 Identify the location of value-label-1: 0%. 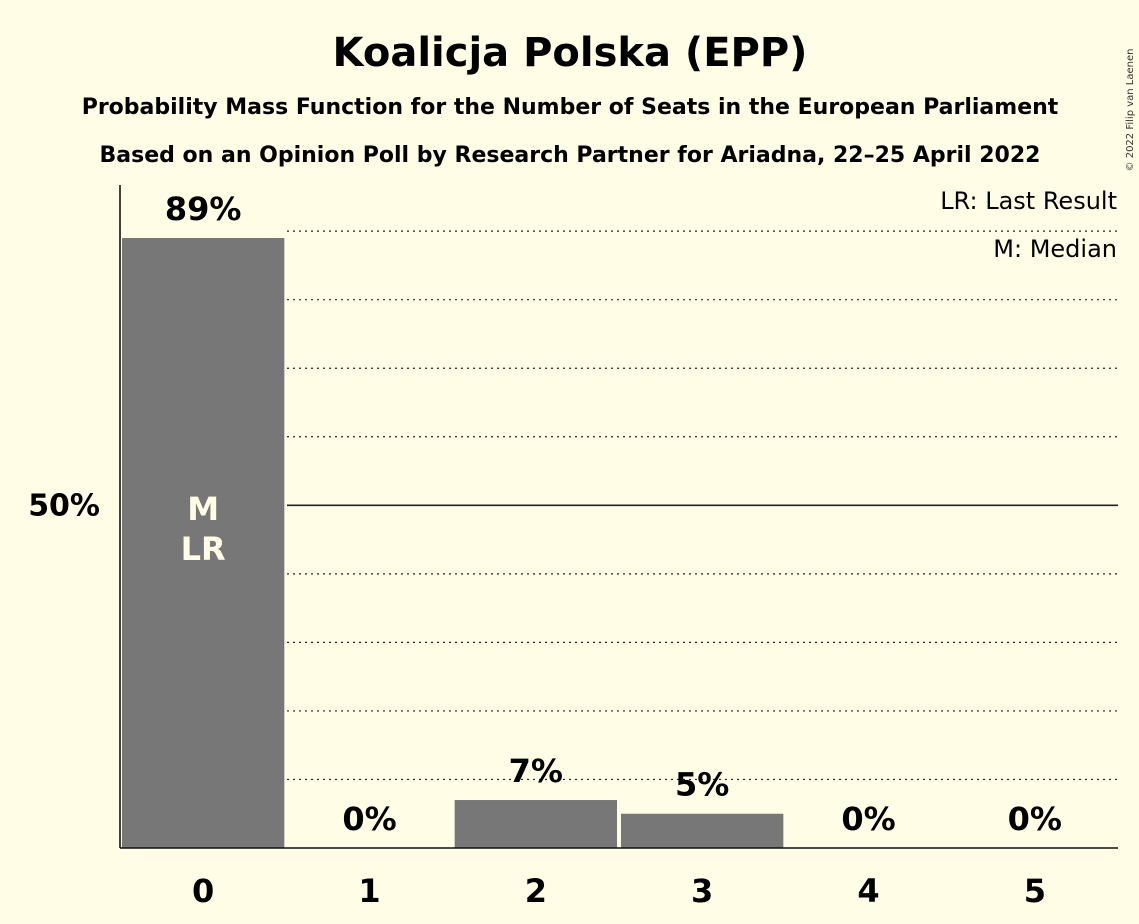
(369, 819).